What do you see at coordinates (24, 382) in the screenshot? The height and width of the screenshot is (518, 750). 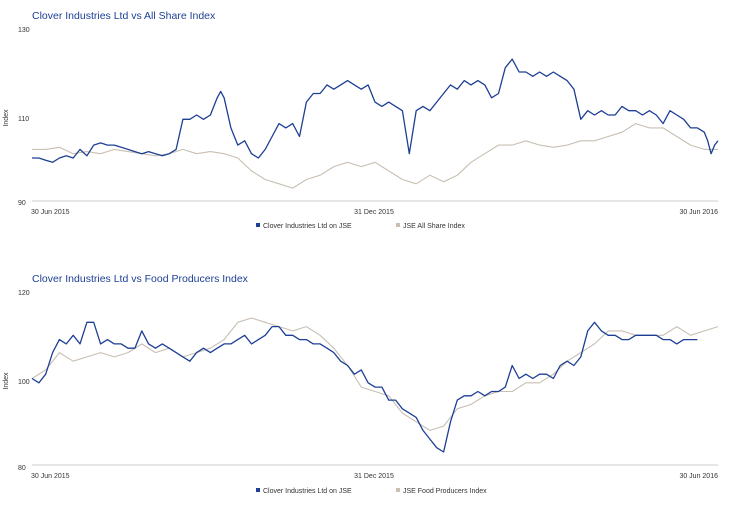 I see `chart-2-y-tick-mid: 100` at bounding box center [24, 382].